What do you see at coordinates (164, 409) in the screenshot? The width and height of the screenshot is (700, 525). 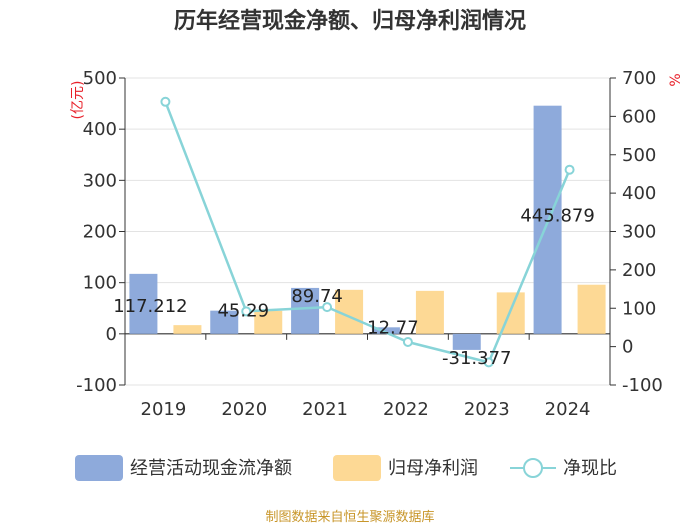 I see `x-tick-label: 2019` at bounding box center [164, 409].